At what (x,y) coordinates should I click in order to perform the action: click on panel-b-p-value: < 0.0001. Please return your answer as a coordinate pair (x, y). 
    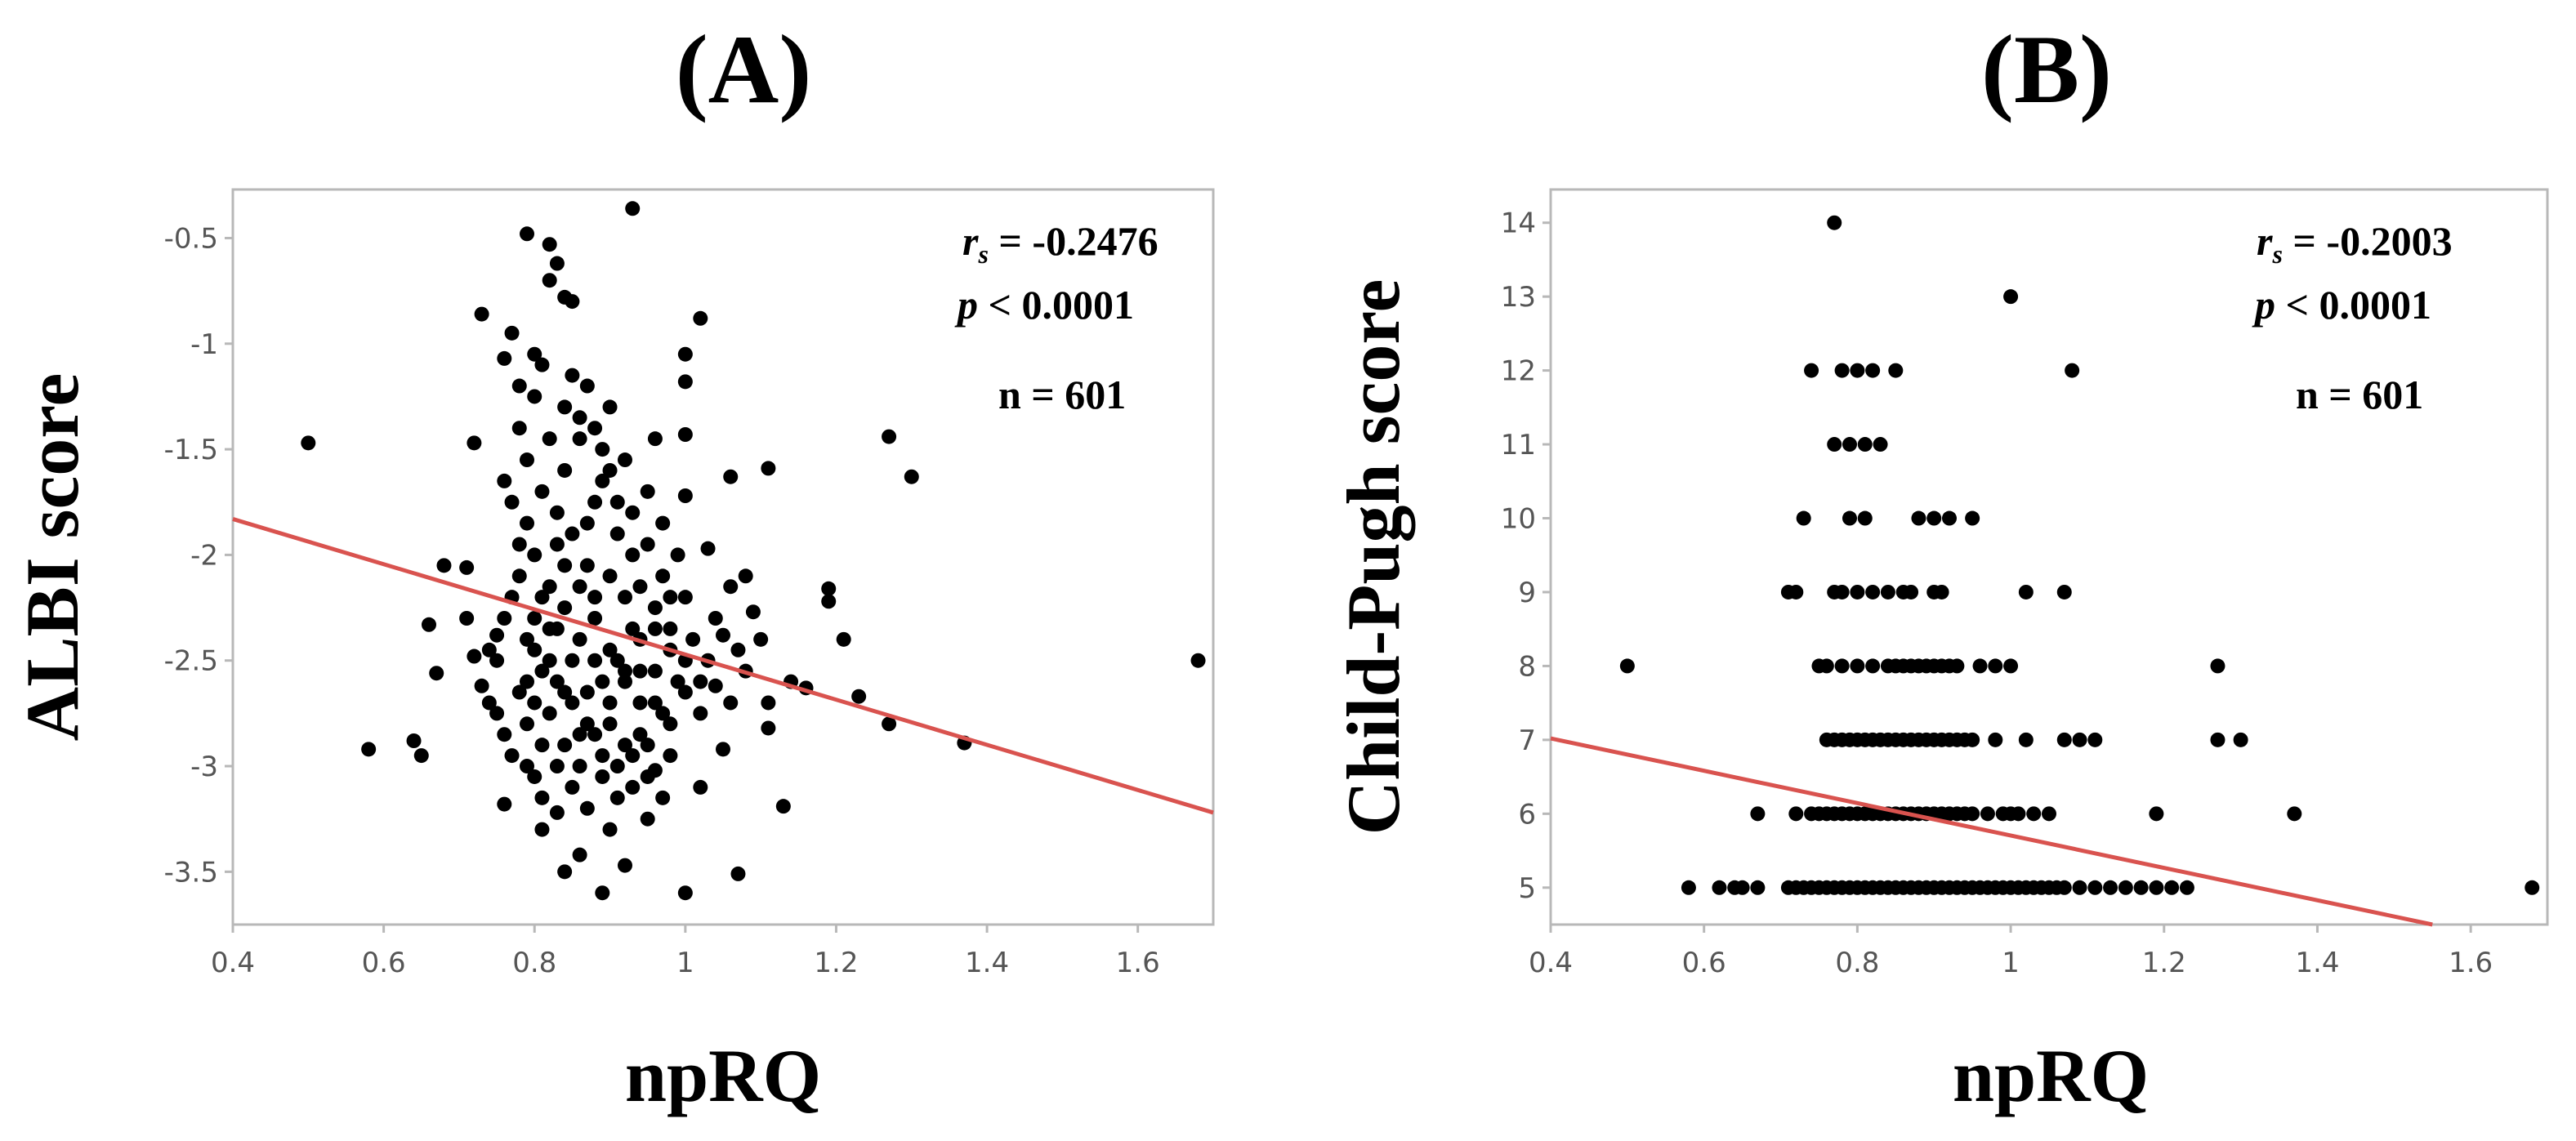
    Looking at the image, I should click on (2353, 305).